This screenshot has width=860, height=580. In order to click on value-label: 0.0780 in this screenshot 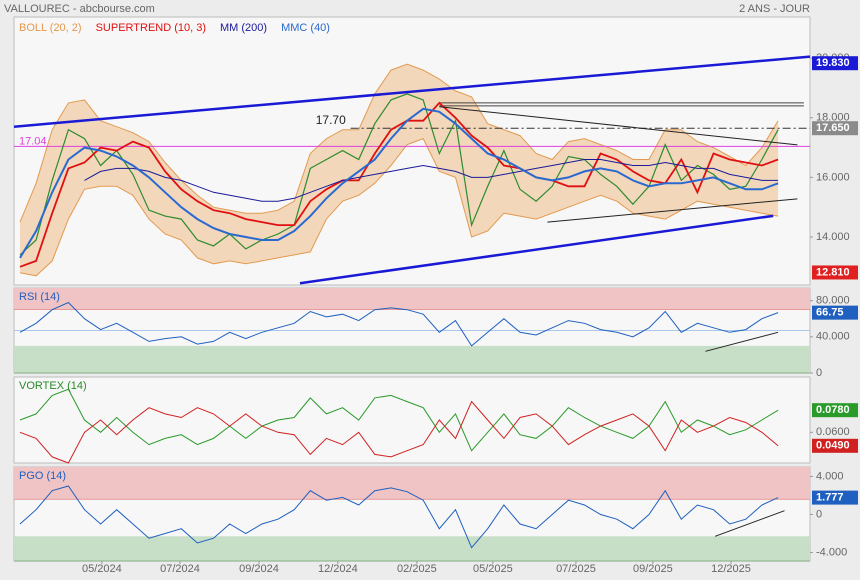, I will do `click(833, 410)`.